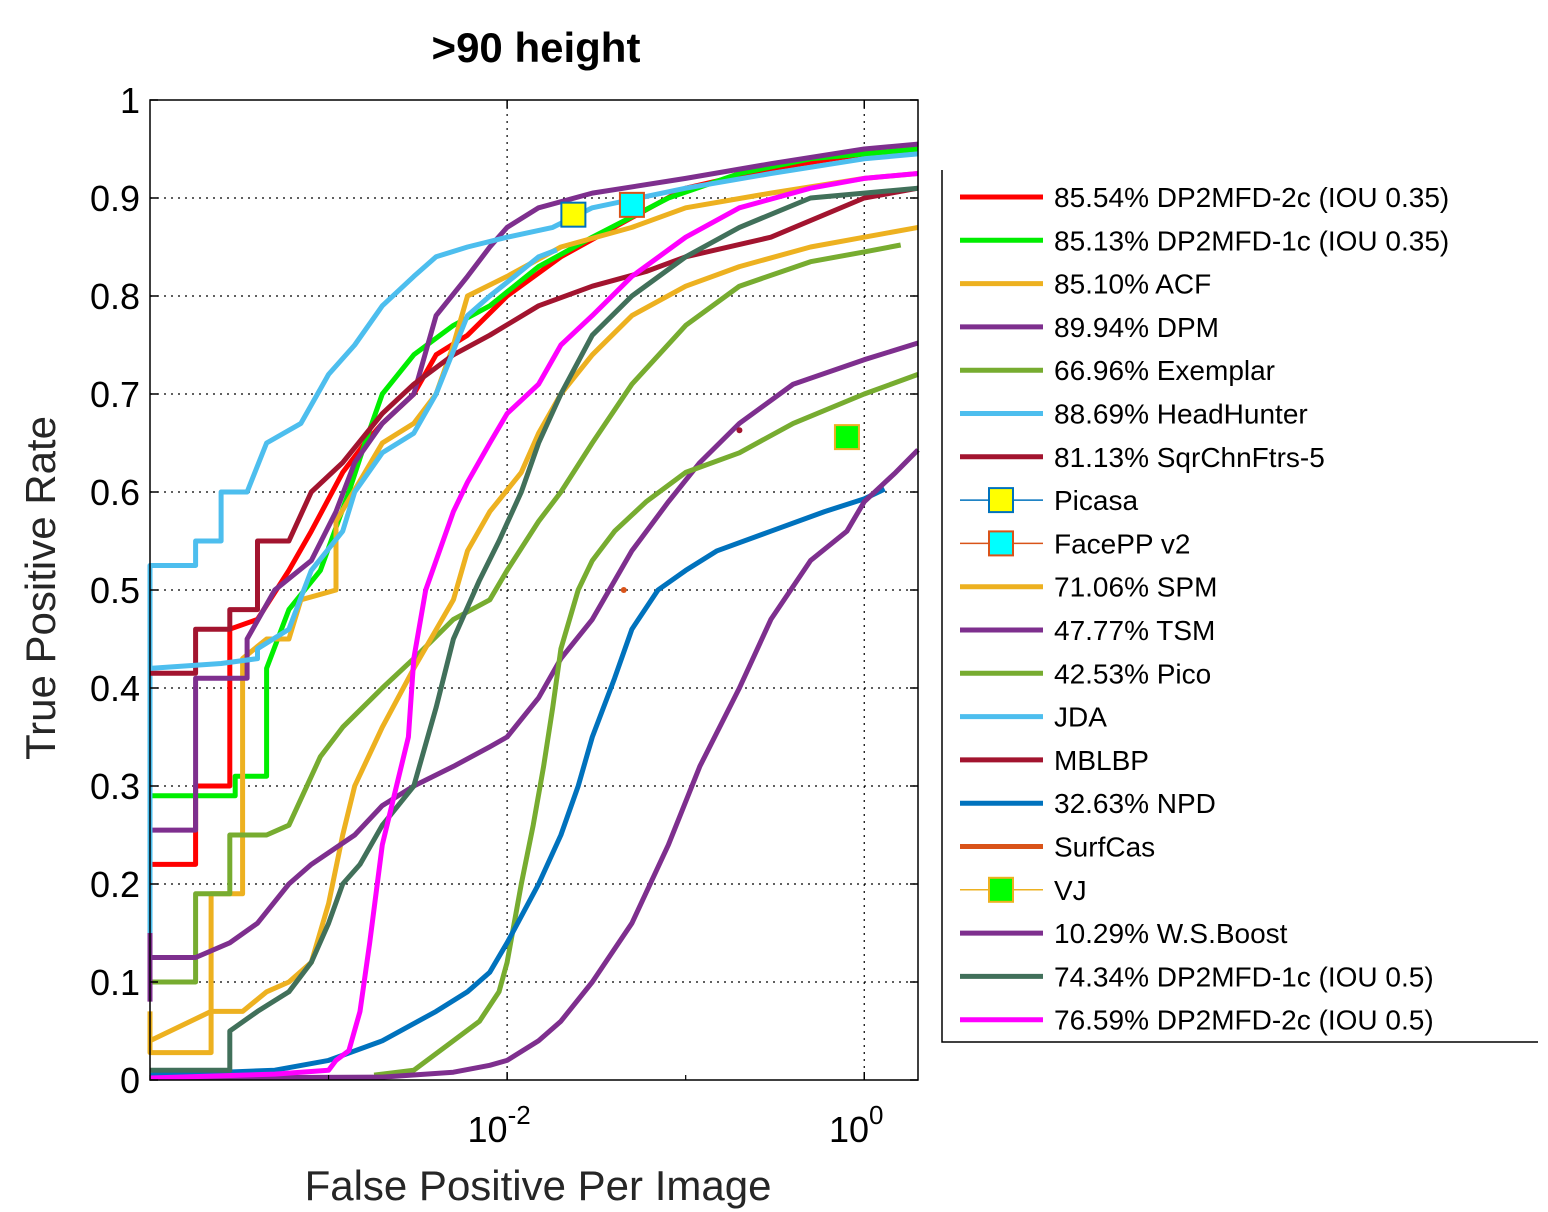  What do you see at coordinates (115, 688) in the screenshot?
I see `y-tick-label: 0.4` at bounding box center [115, 688].